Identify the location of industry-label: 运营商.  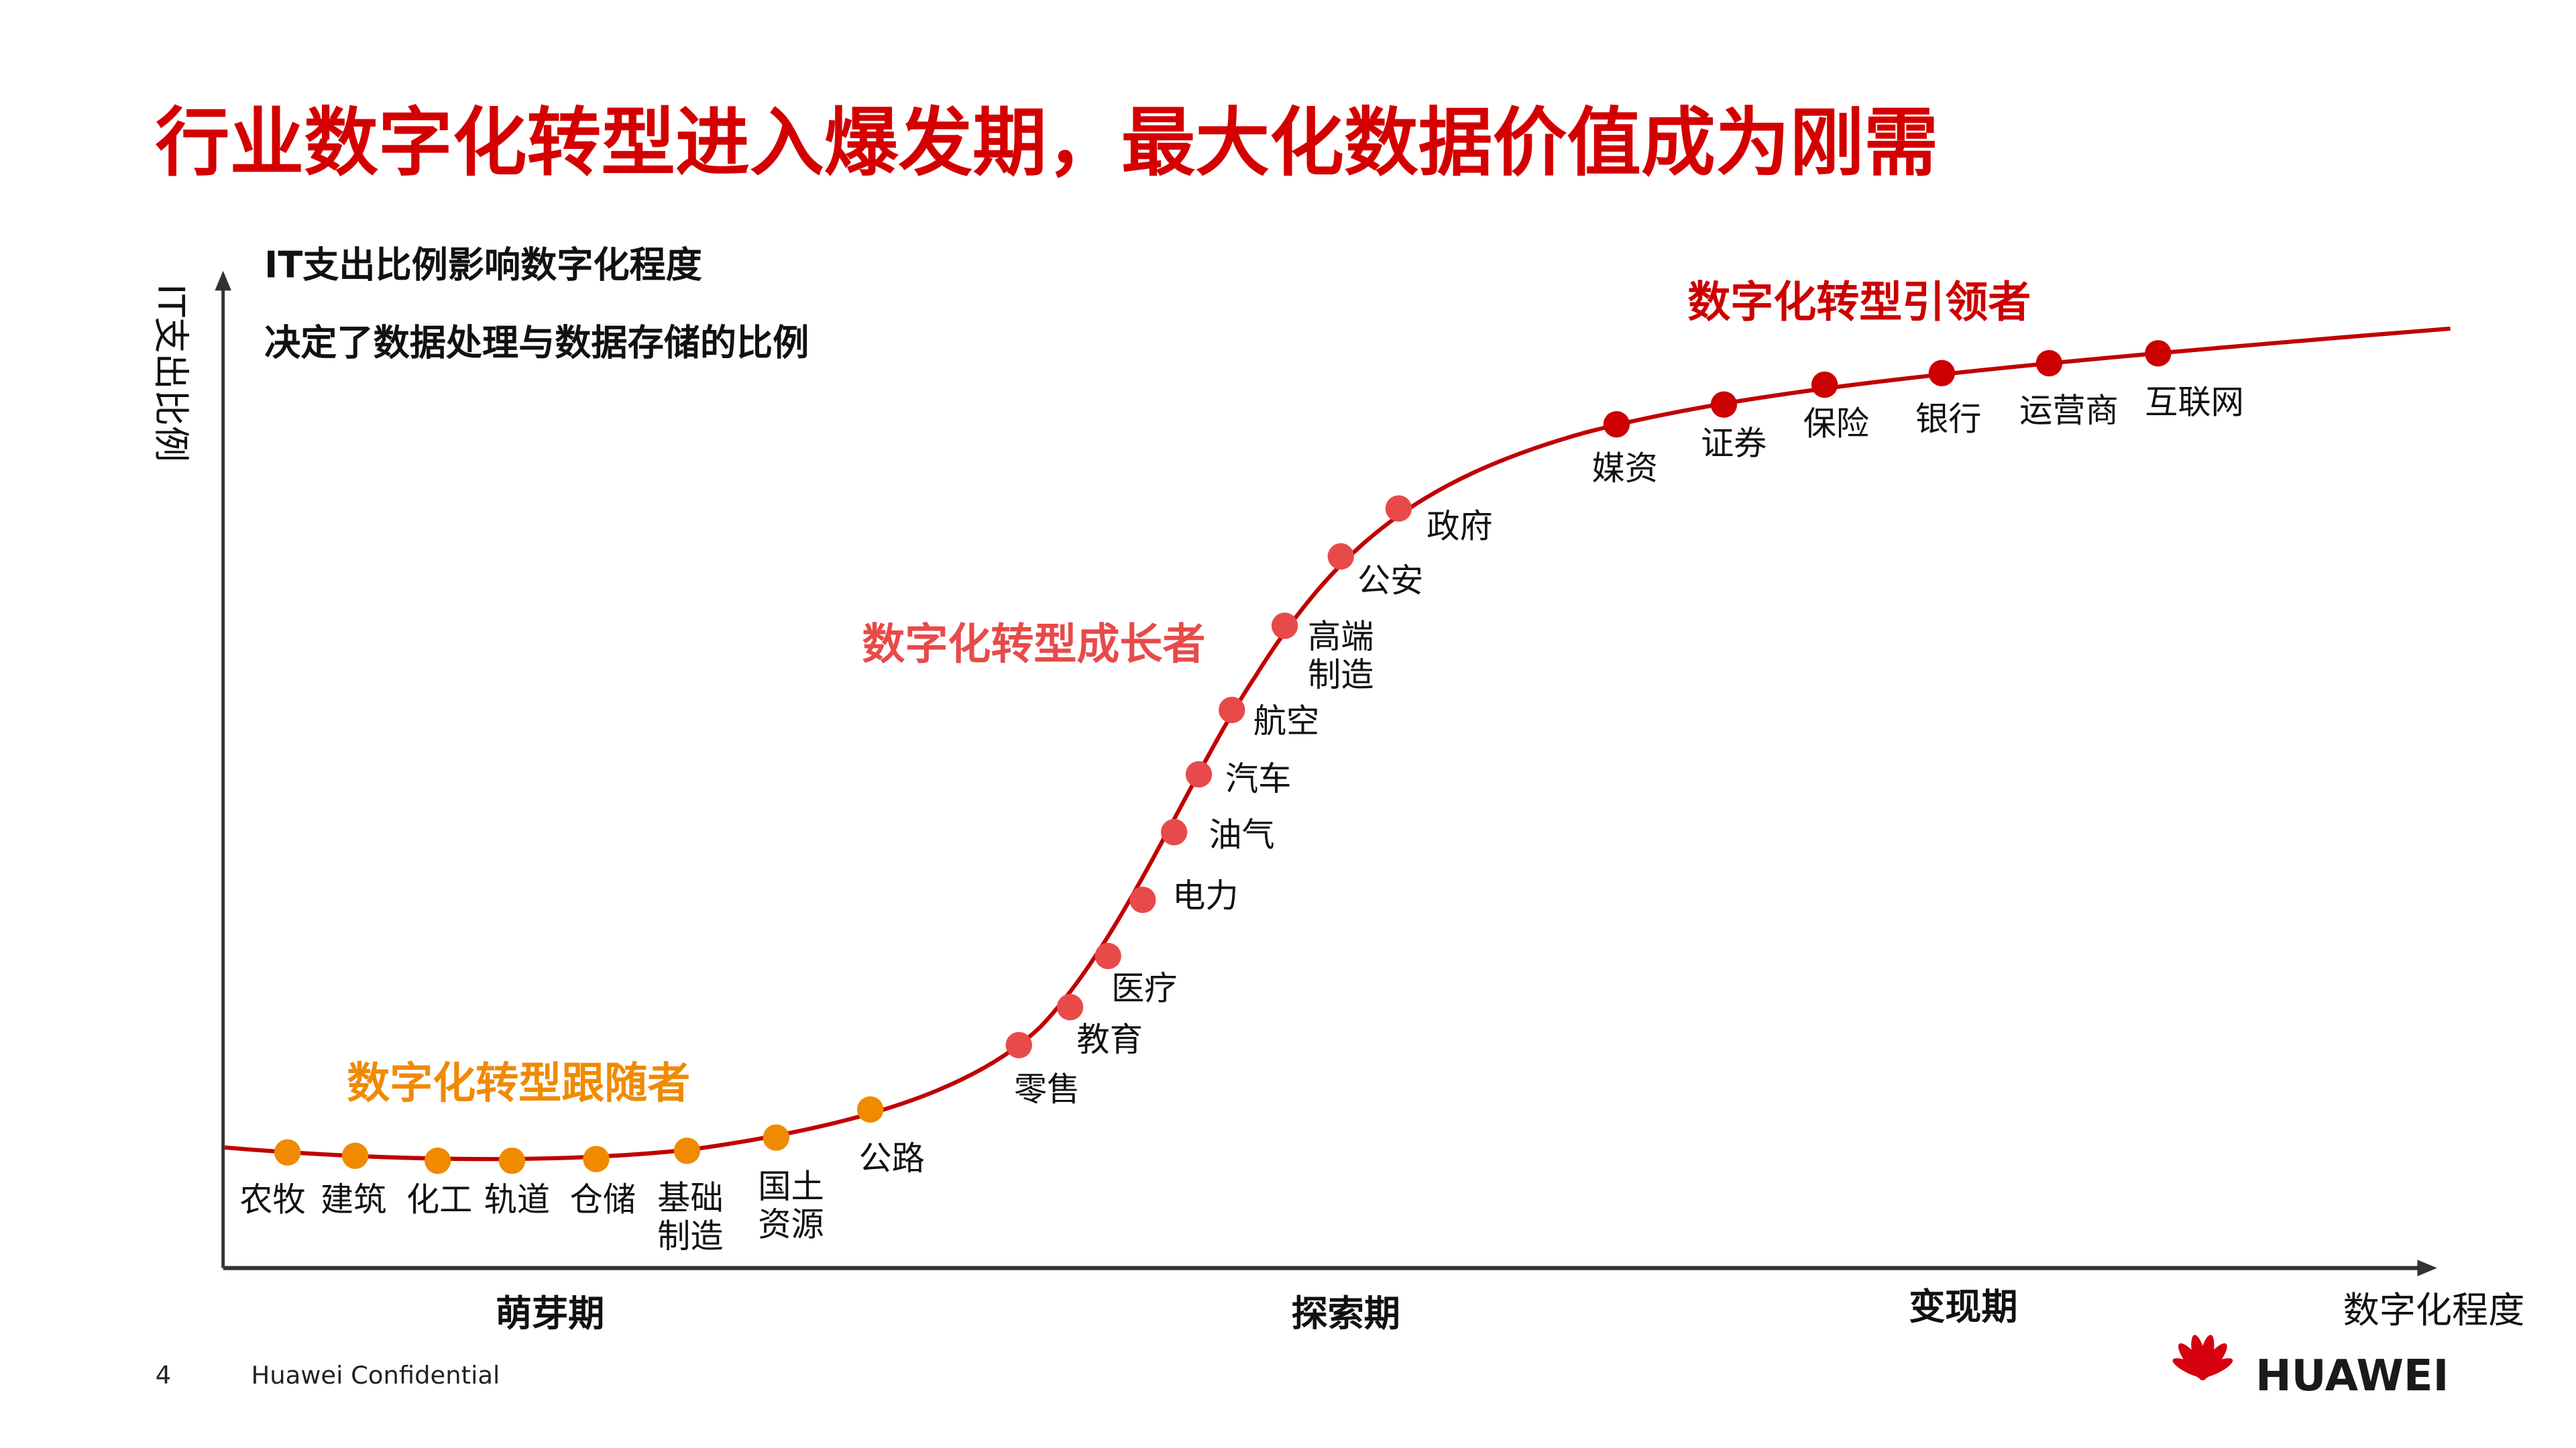
(2069, 410).